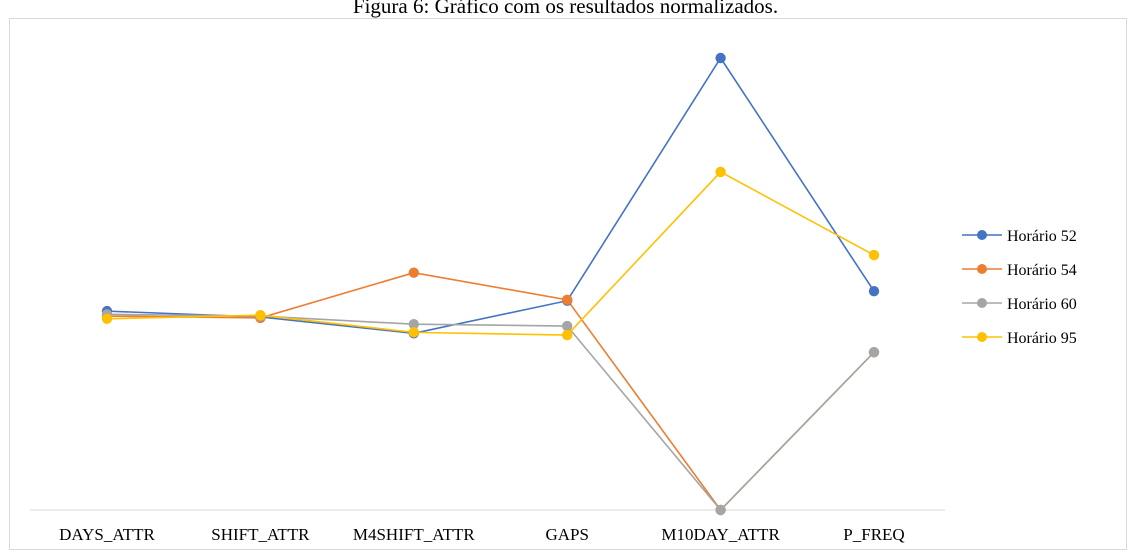 The height and width of the screenshot is (552, 1131). I want to click on x-tick-label: M10DAY_ATTR, so click(720, 534).